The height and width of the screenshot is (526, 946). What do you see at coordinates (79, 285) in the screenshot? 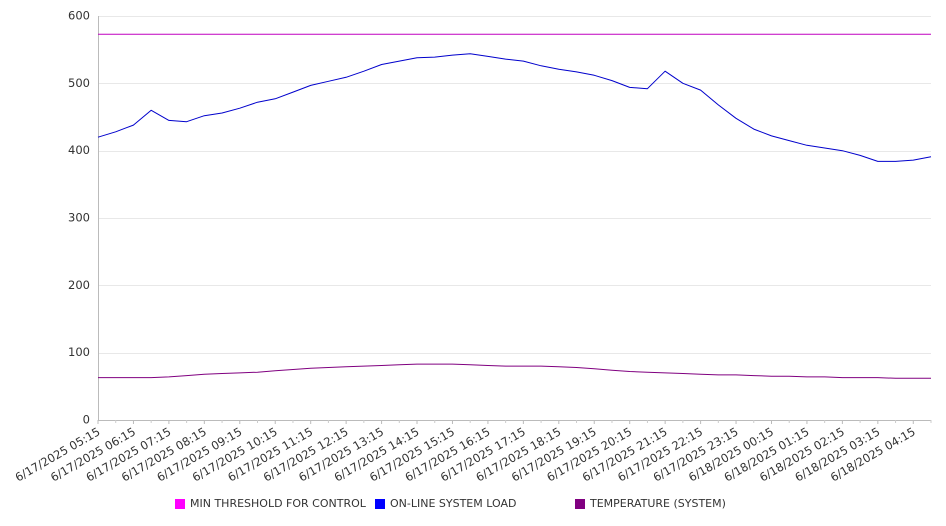
I see `y-tick-label: 200` at bounding box center [79, 285].